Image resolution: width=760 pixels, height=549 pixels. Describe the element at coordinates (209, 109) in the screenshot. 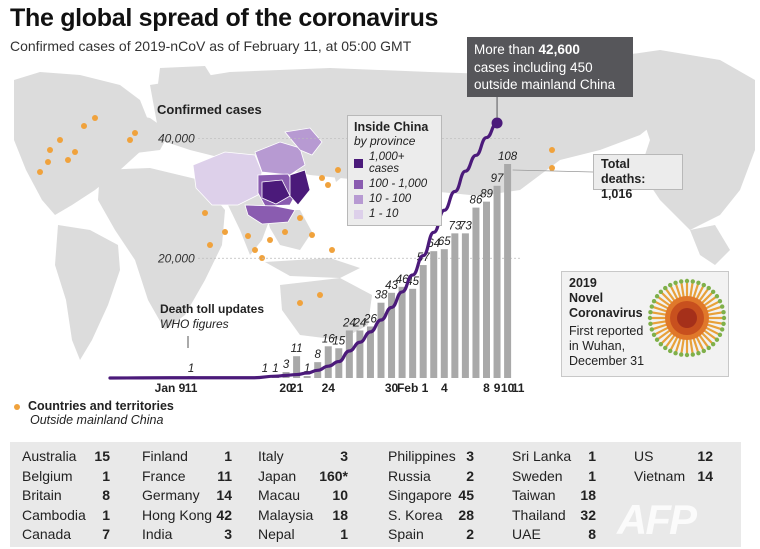

I see `confirmed-cases-label: Confirmed cases` at that location.